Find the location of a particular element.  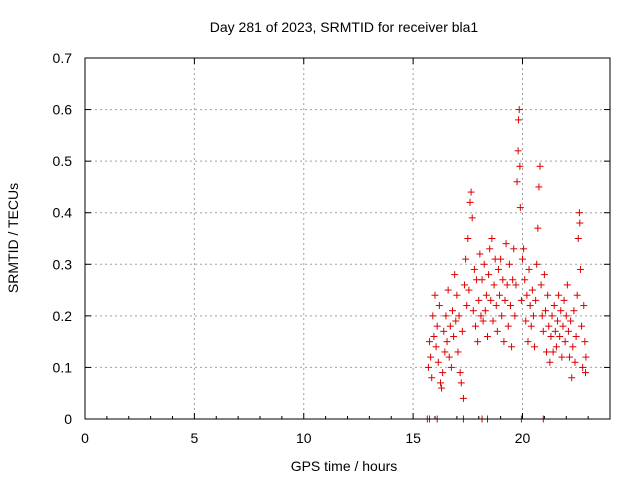

y-tick-label: 0.6 is located at coordinates (63, 110).